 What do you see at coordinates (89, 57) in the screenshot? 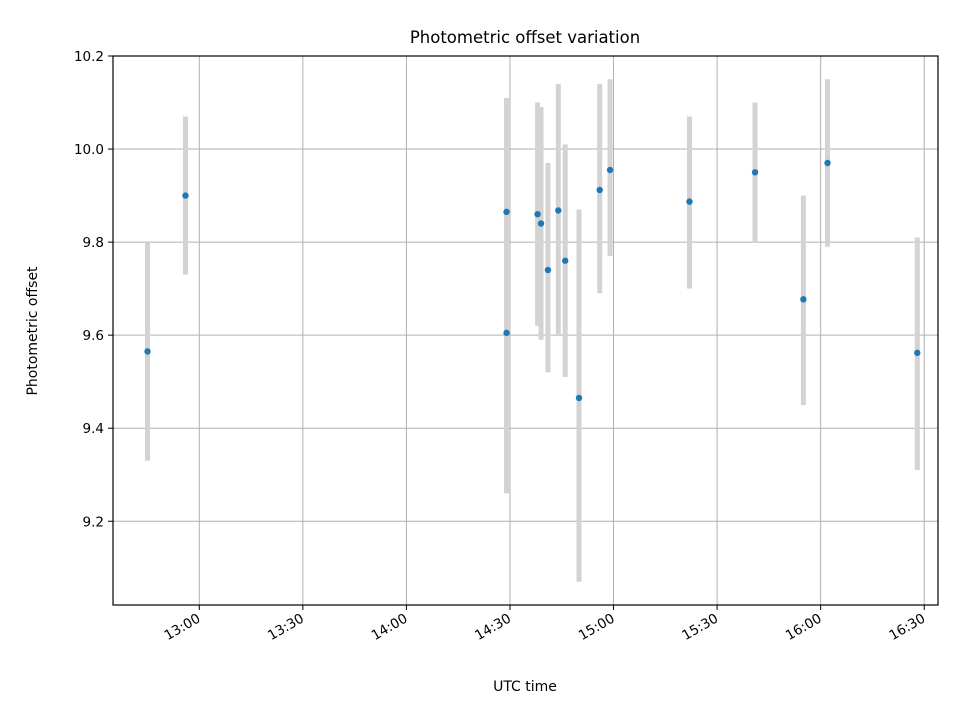
I see `y-tick-label: 10.2` at bounding box center [89, 57].